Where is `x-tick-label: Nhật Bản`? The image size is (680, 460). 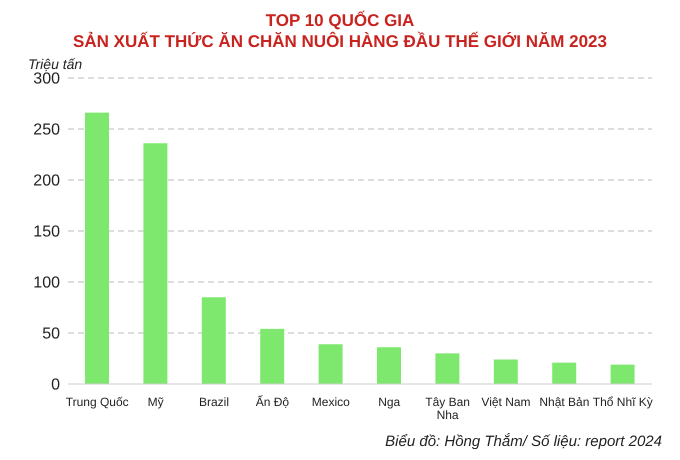
x-tick-label: Nhật Bản is located at coordinates (564, 402).